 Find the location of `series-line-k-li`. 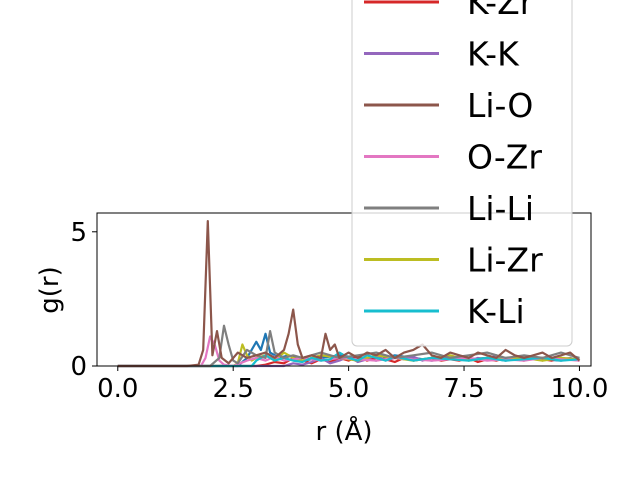

series-line-k-li is located at coordinates (348, 359).